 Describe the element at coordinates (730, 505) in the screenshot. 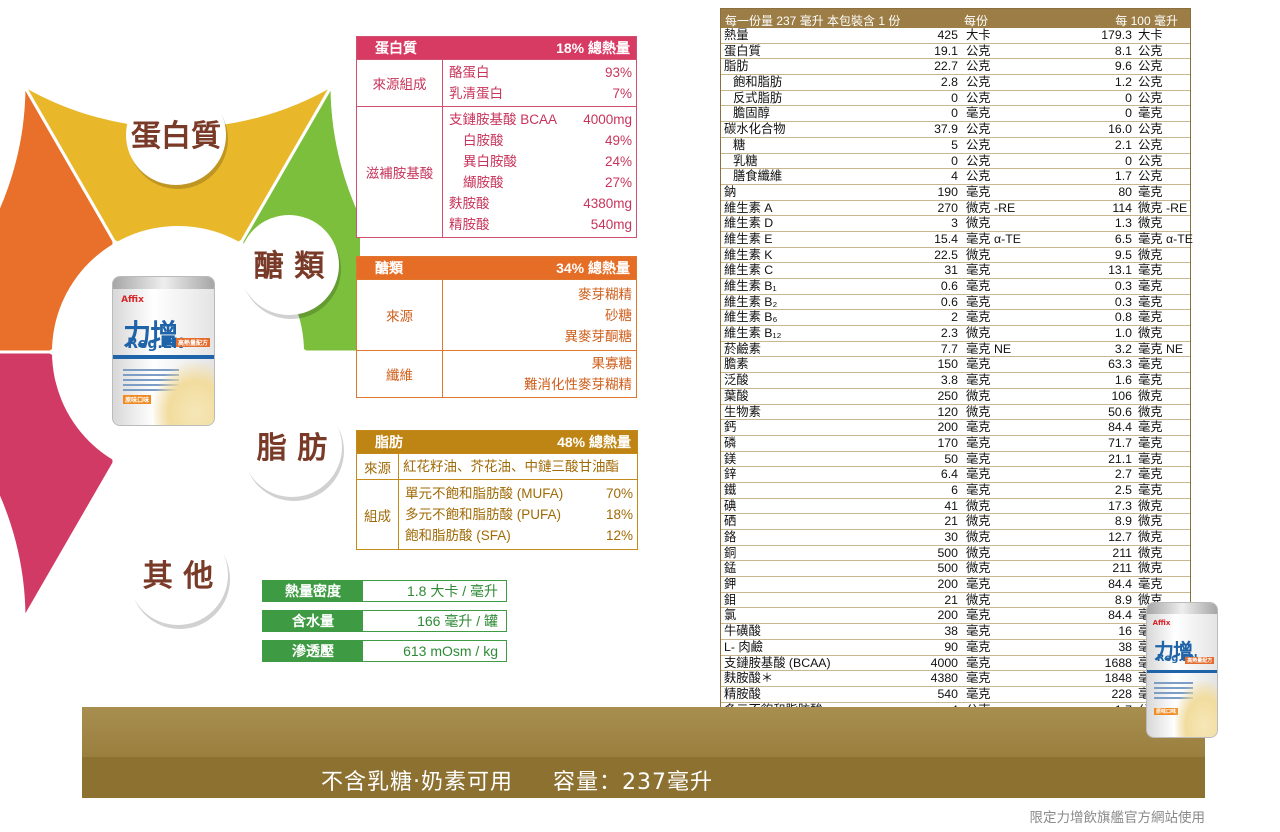

I see `nutrient-name: 碘` at that location.